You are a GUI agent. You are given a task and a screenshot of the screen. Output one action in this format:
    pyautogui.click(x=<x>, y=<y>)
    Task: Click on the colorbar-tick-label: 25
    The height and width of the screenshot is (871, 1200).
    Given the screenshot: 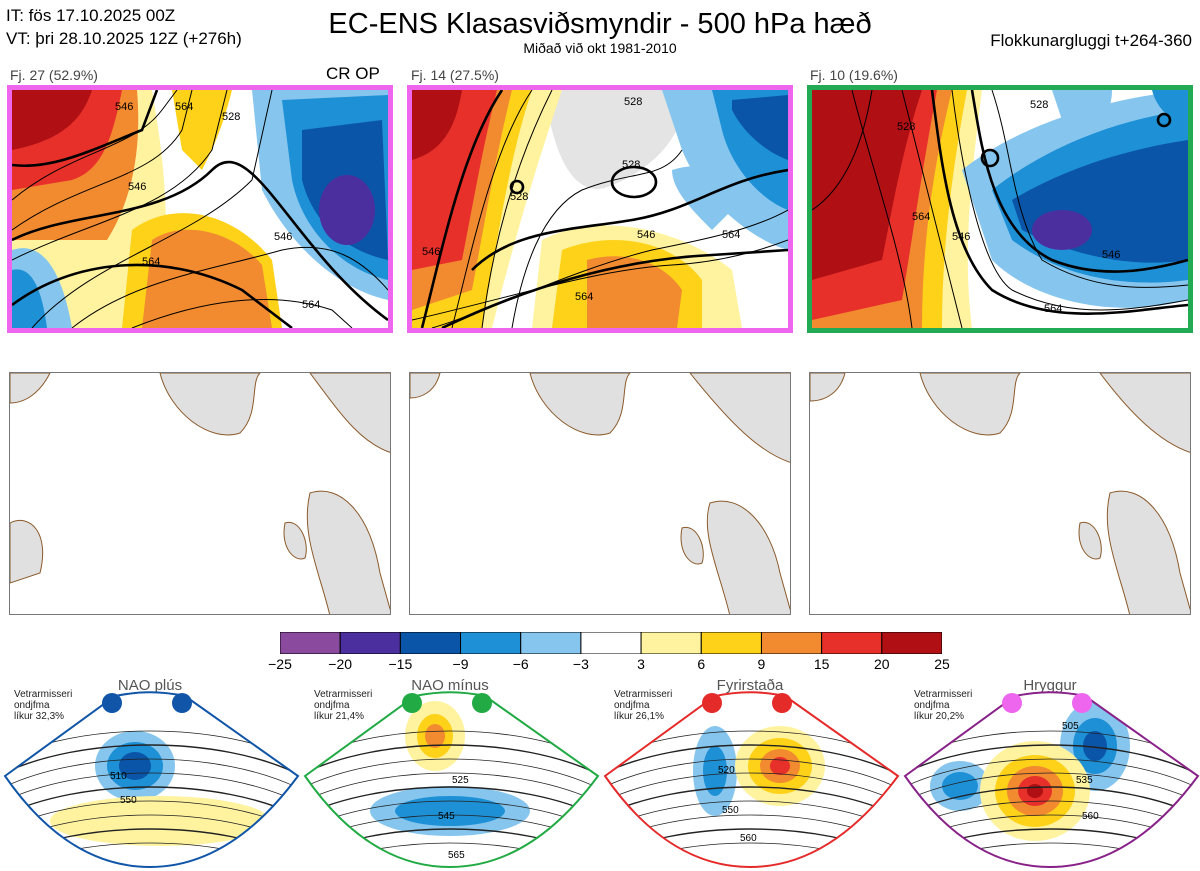 What is the action you would take?
    pyautogui.click(x=942, y=664)
    